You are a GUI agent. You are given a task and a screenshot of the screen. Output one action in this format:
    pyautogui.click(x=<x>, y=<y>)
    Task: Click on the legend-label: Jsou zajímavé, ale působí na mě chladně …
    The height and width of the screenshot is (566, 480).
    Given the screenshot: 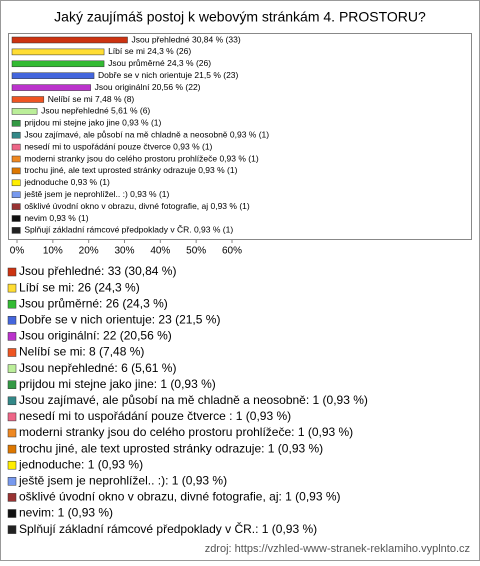 What is the action you would take?
    pyautogui.click(x=193, y=400)
    